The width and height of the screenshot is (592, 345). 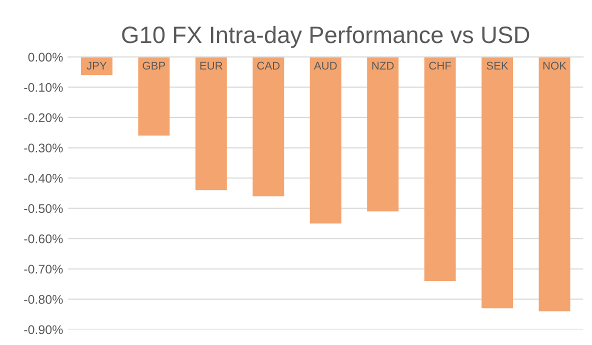 What do you see at coordinates (154, 66) in the screenshot?
I see `x-tick-label: GBP` at bounding box center [154, 66].